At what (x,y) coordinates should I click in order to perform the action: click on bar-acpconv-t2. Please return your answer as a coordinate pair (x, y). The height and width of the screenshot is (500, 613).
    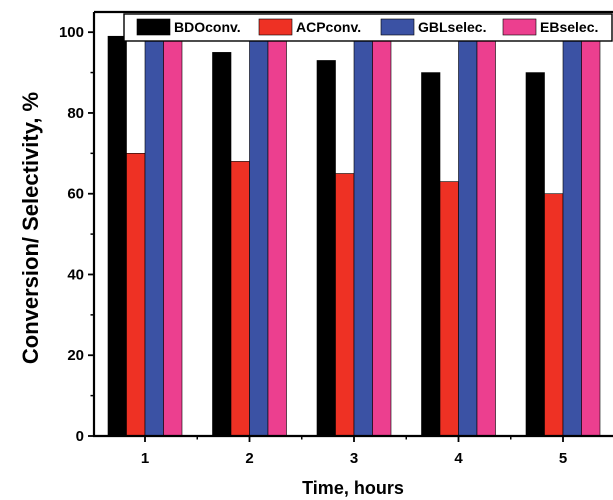
    Looking at the image, I should click on (240, 299).